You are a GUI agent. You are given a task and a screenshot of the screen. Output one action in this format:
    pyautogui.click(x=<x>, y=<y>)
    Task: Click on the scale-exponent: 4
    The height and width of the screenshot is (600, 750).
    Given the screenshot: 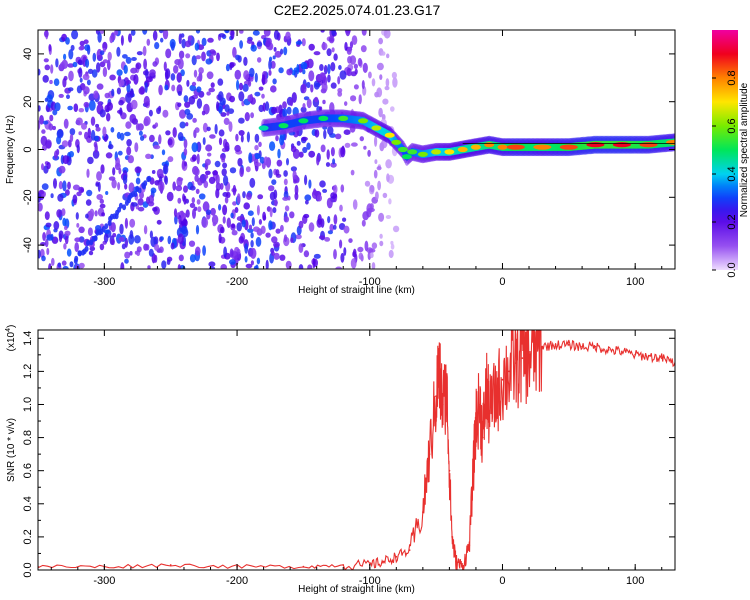 What is the action you would take?
    pyautogui.click(x=8, y=330)
    